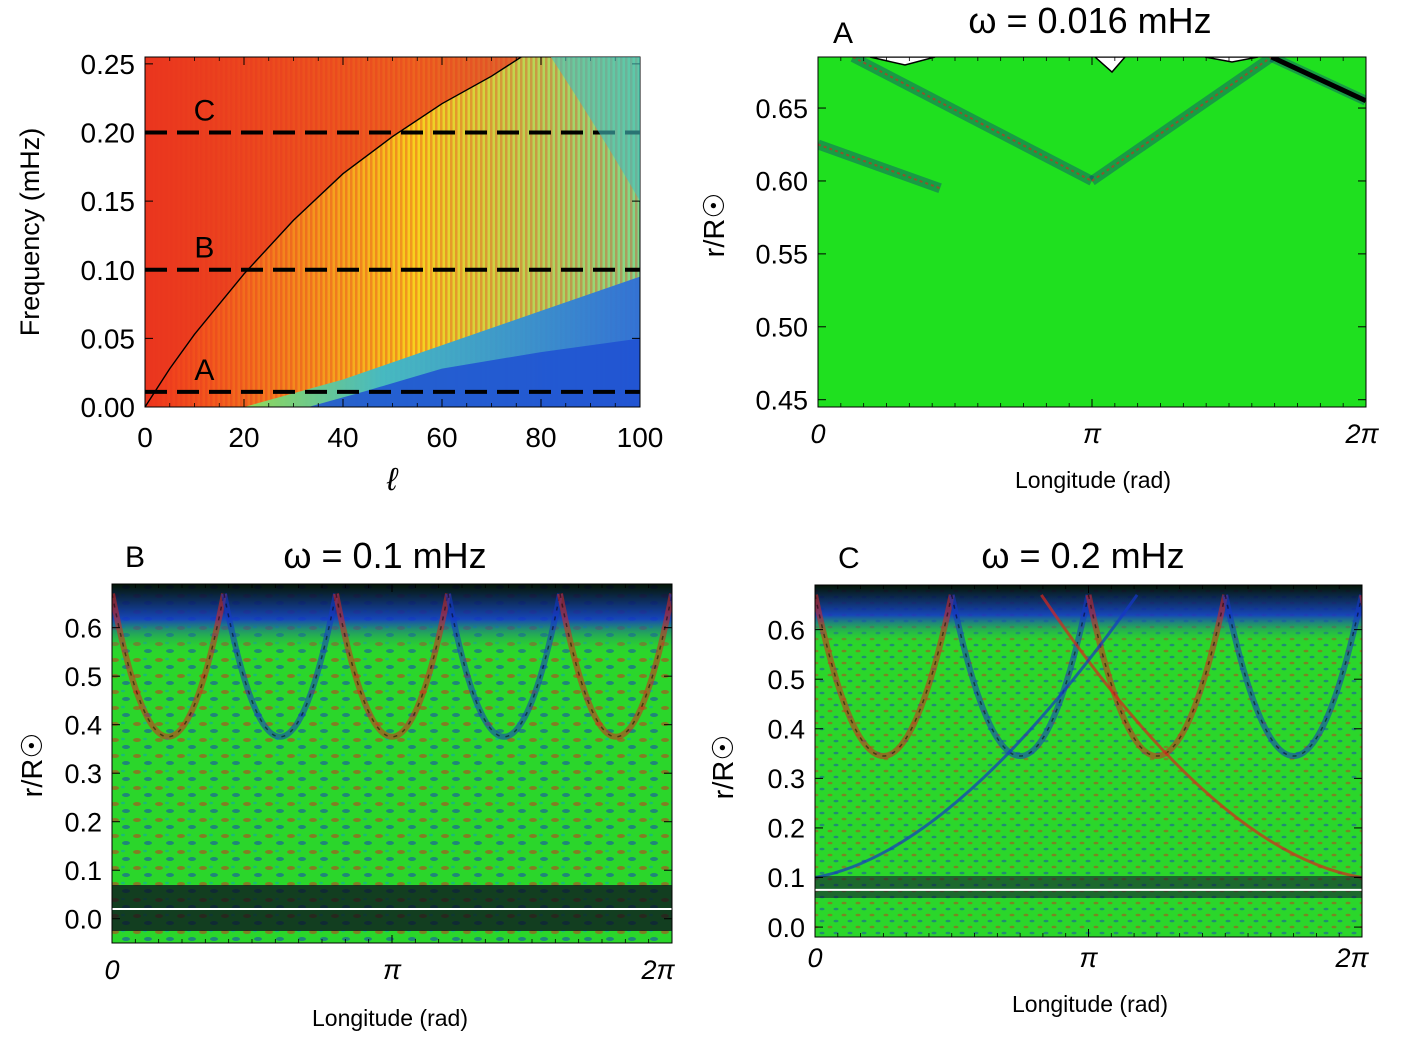 The image size is (1411, 1037). What do you see at coordinates (83, 822) in the screenshot?
I see `y-tick-label: 0.2` at bounding box center [83, 822].